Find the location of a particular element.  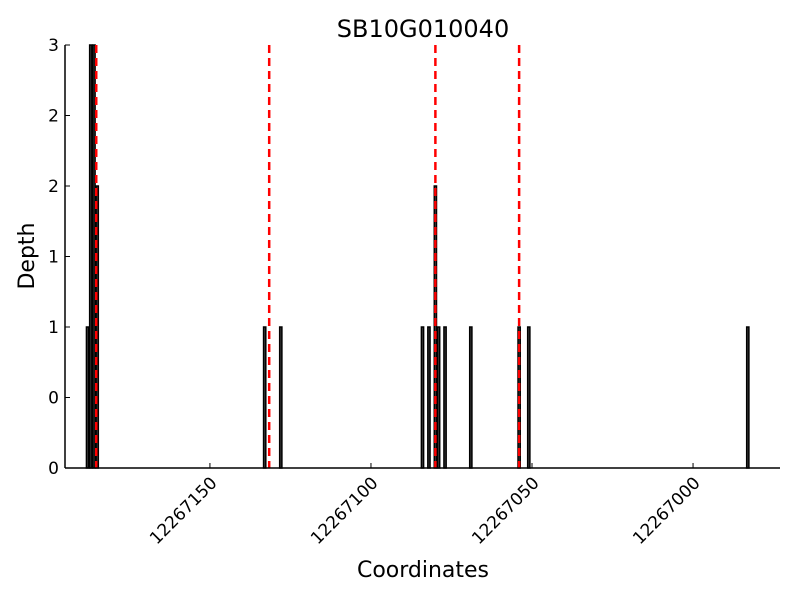

y-tick-label: 3 is located at coordinates (53, 46).